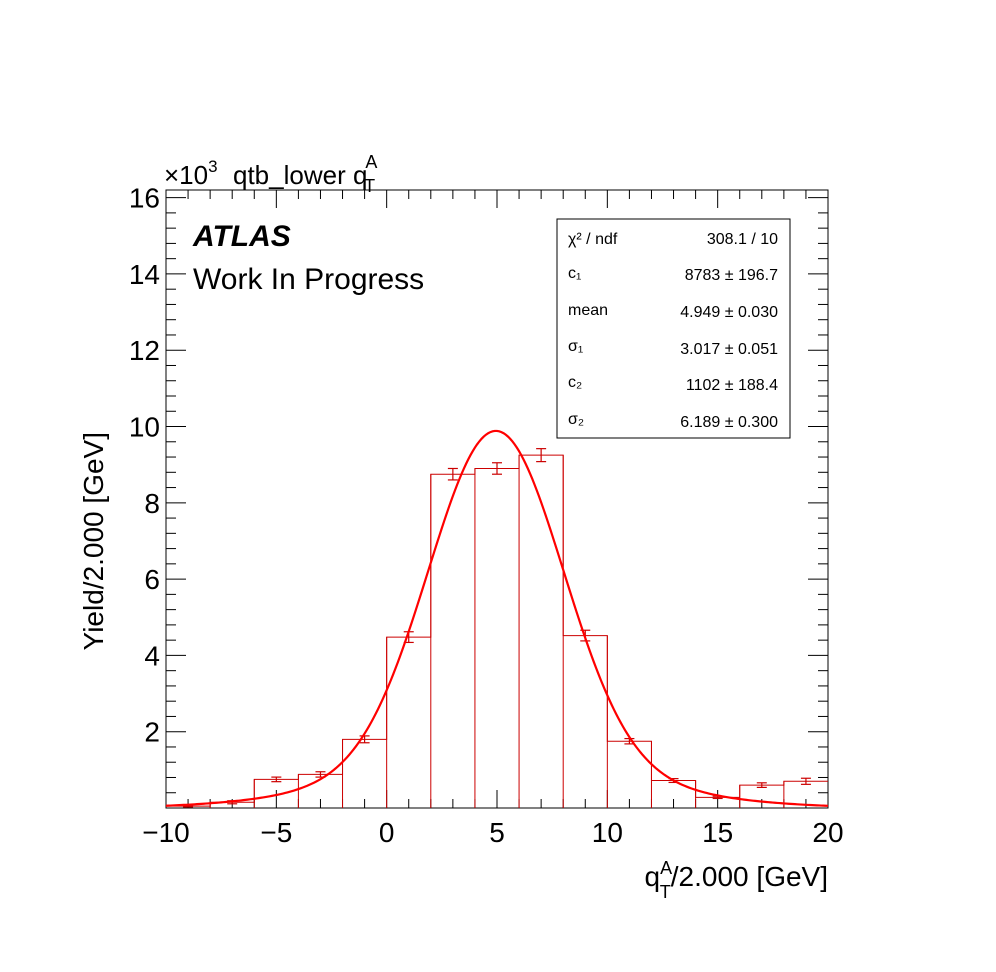 The height and width of the screenshot is (972, 996). Describe the element at coordinates (166, 832) in the screenshot. I see `x-tick-label: −10` at that location.